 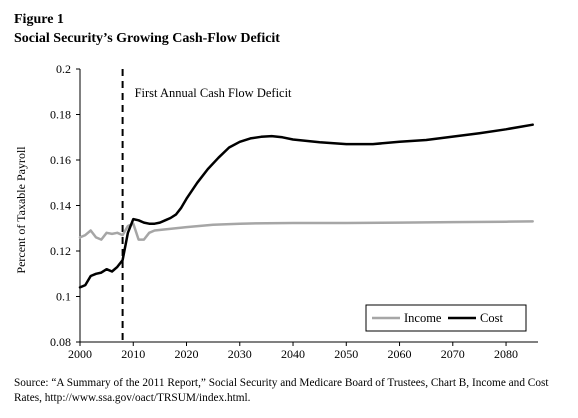 What do you see at coordinates (446, 318) in the screenshot?
I see `chart-legend: Income Cost` at bounding box center [446, 318].